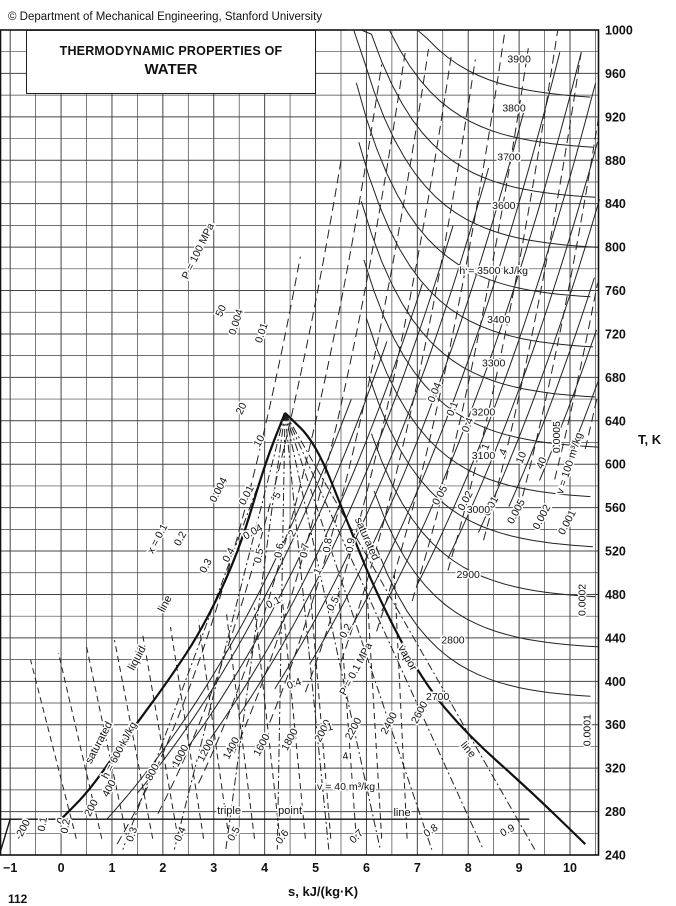 This screenshot has height=906, width=676. What do you see at coordinates (199, 251) in the screenshot?
I see `isobar-label: P = 100 MPa` at bounding box center [199, 251].